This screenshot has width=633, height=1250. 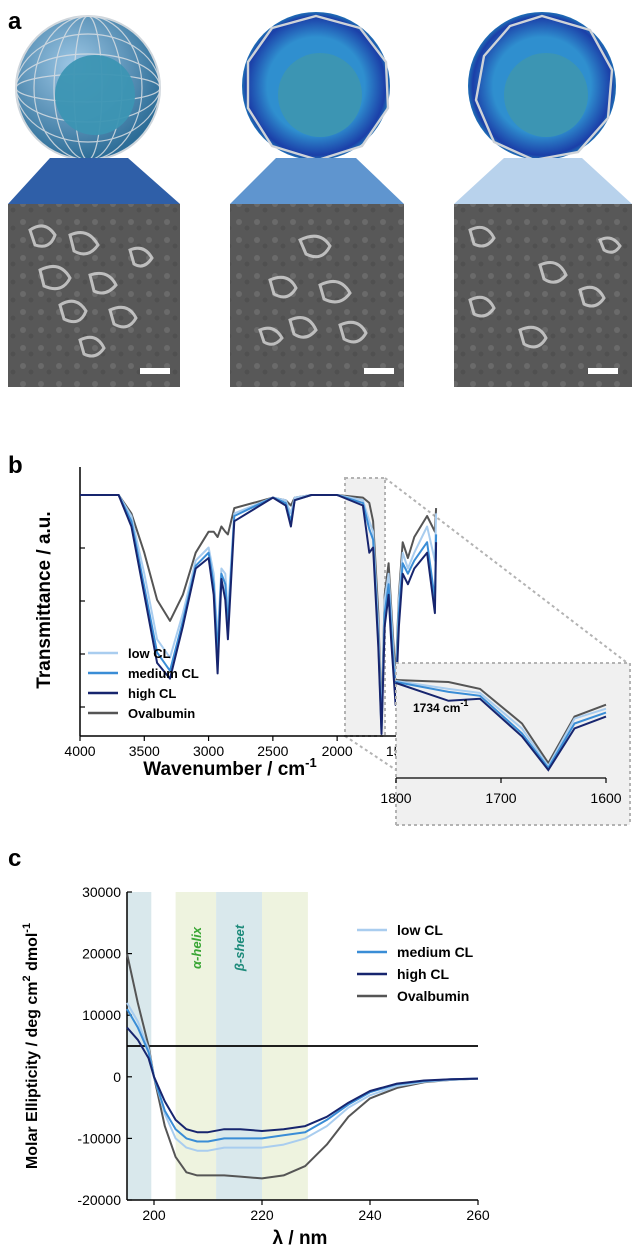 I want to click on sem-image-low-cl, so click(x=94, y=295).